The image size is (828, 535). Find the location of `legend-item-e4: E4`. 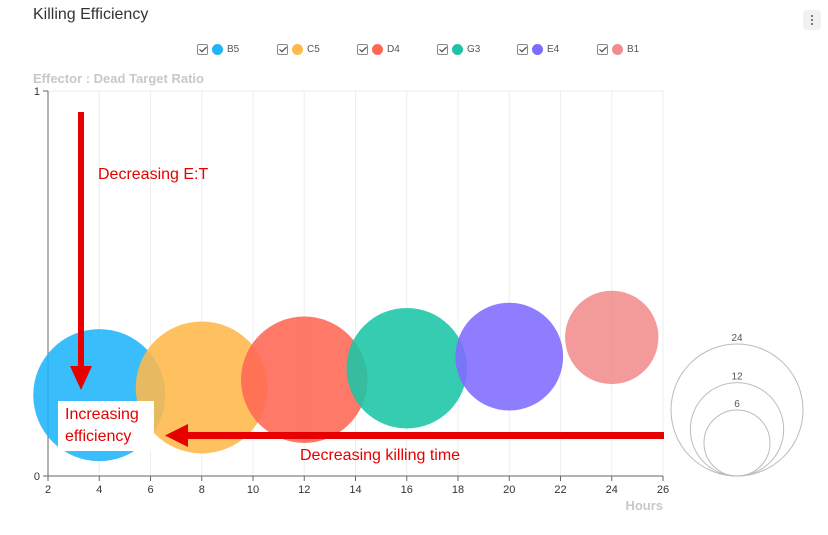

legend-item-e4: E4 is located at coordinates (538, 49).